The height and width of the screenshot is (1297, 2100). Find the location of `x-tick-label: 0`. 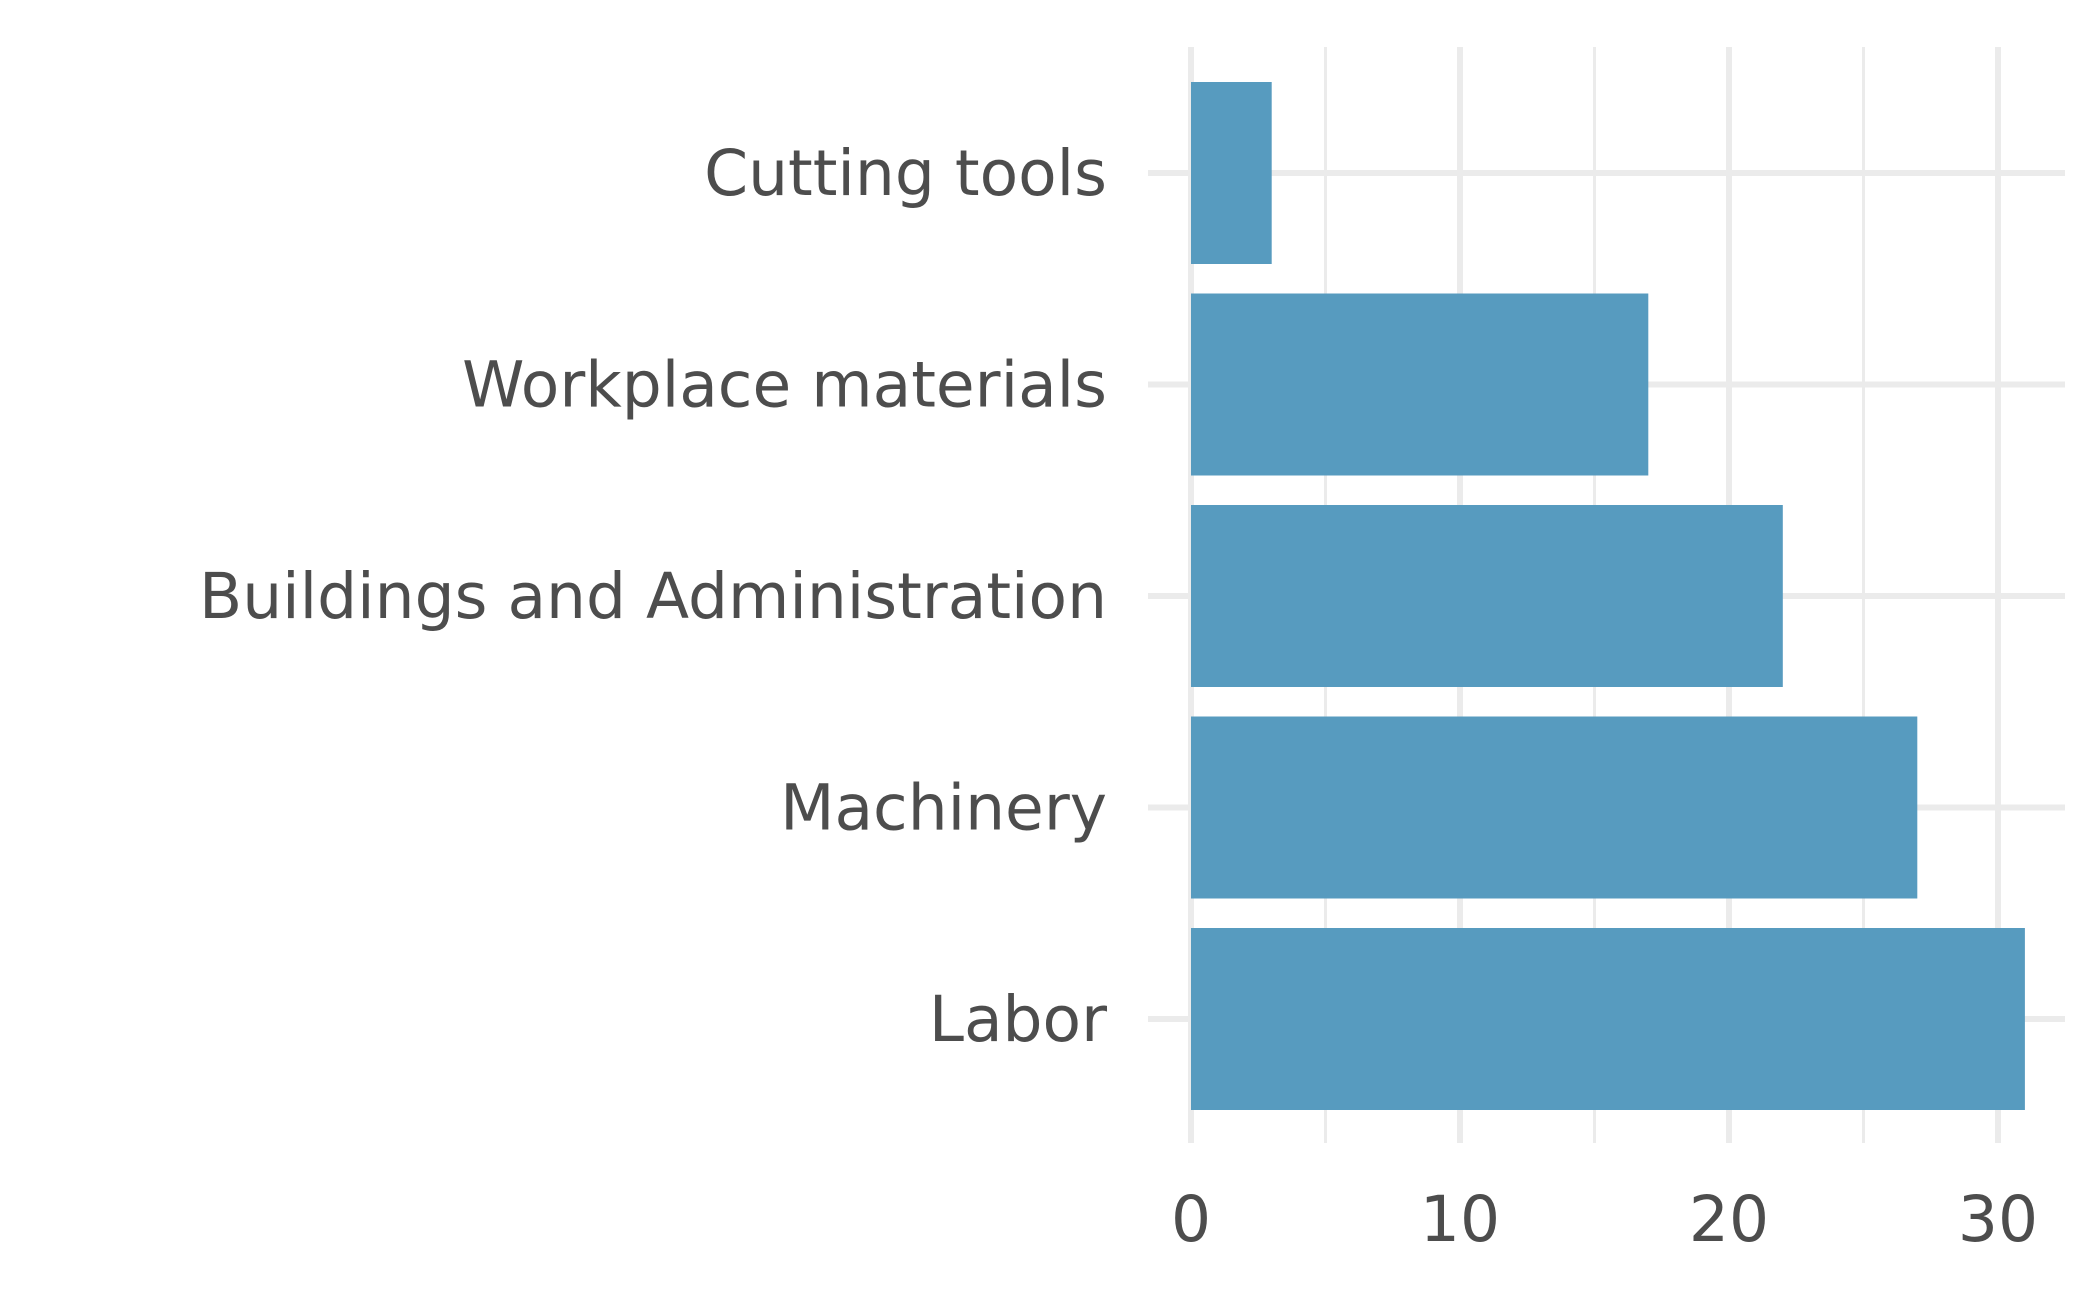

x-tick-label: 0 is located at coordinates (1191, 1219).